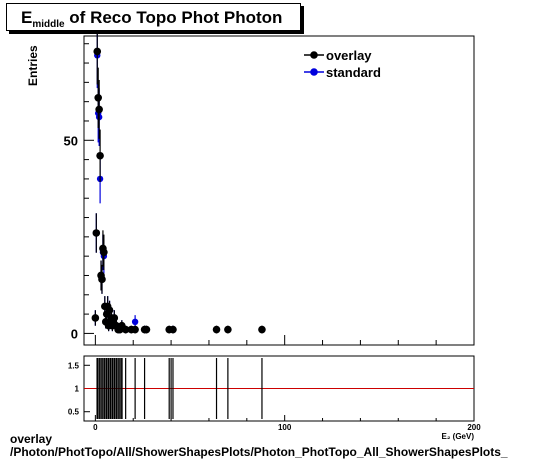  Describe the element at coordinates (31, 439) in the screenshot. I see `footer-line-1: overlay` at that location.